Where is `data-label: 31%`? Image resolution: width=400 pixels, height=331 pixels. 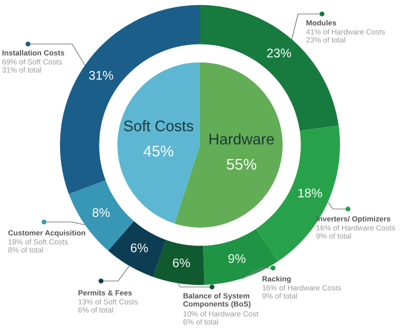
data-label: 31% is located at coordinates (101, 75).